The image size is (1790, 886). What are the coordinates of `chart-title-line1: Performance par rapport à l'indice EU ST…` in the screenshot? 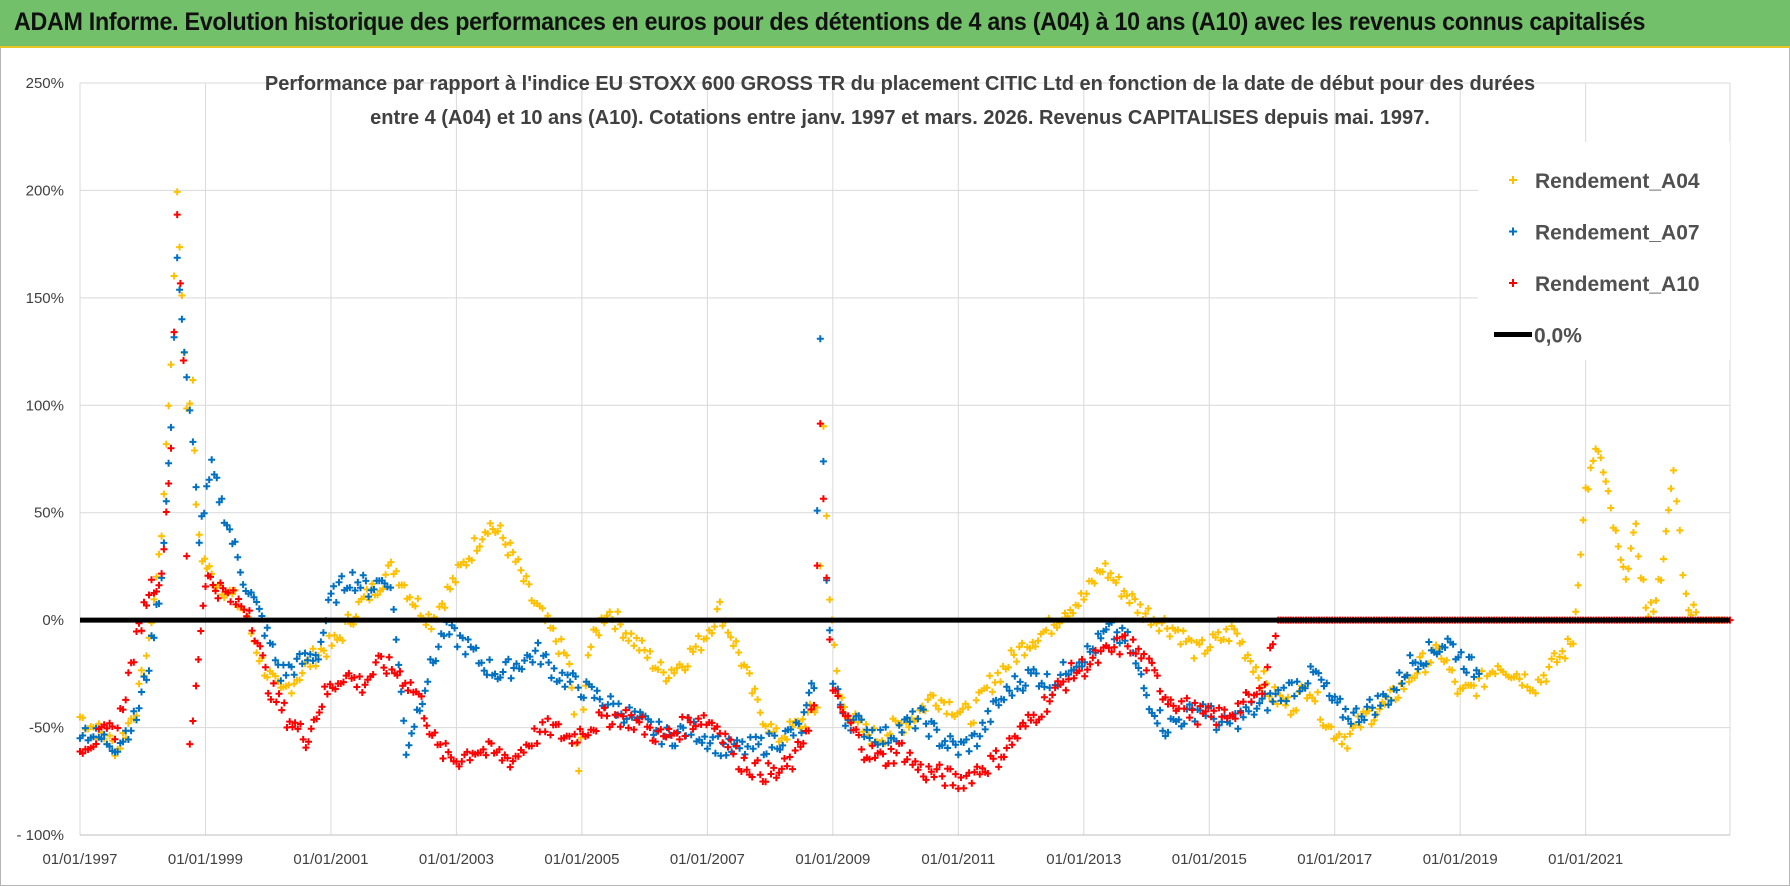 It's located at (900, 84).